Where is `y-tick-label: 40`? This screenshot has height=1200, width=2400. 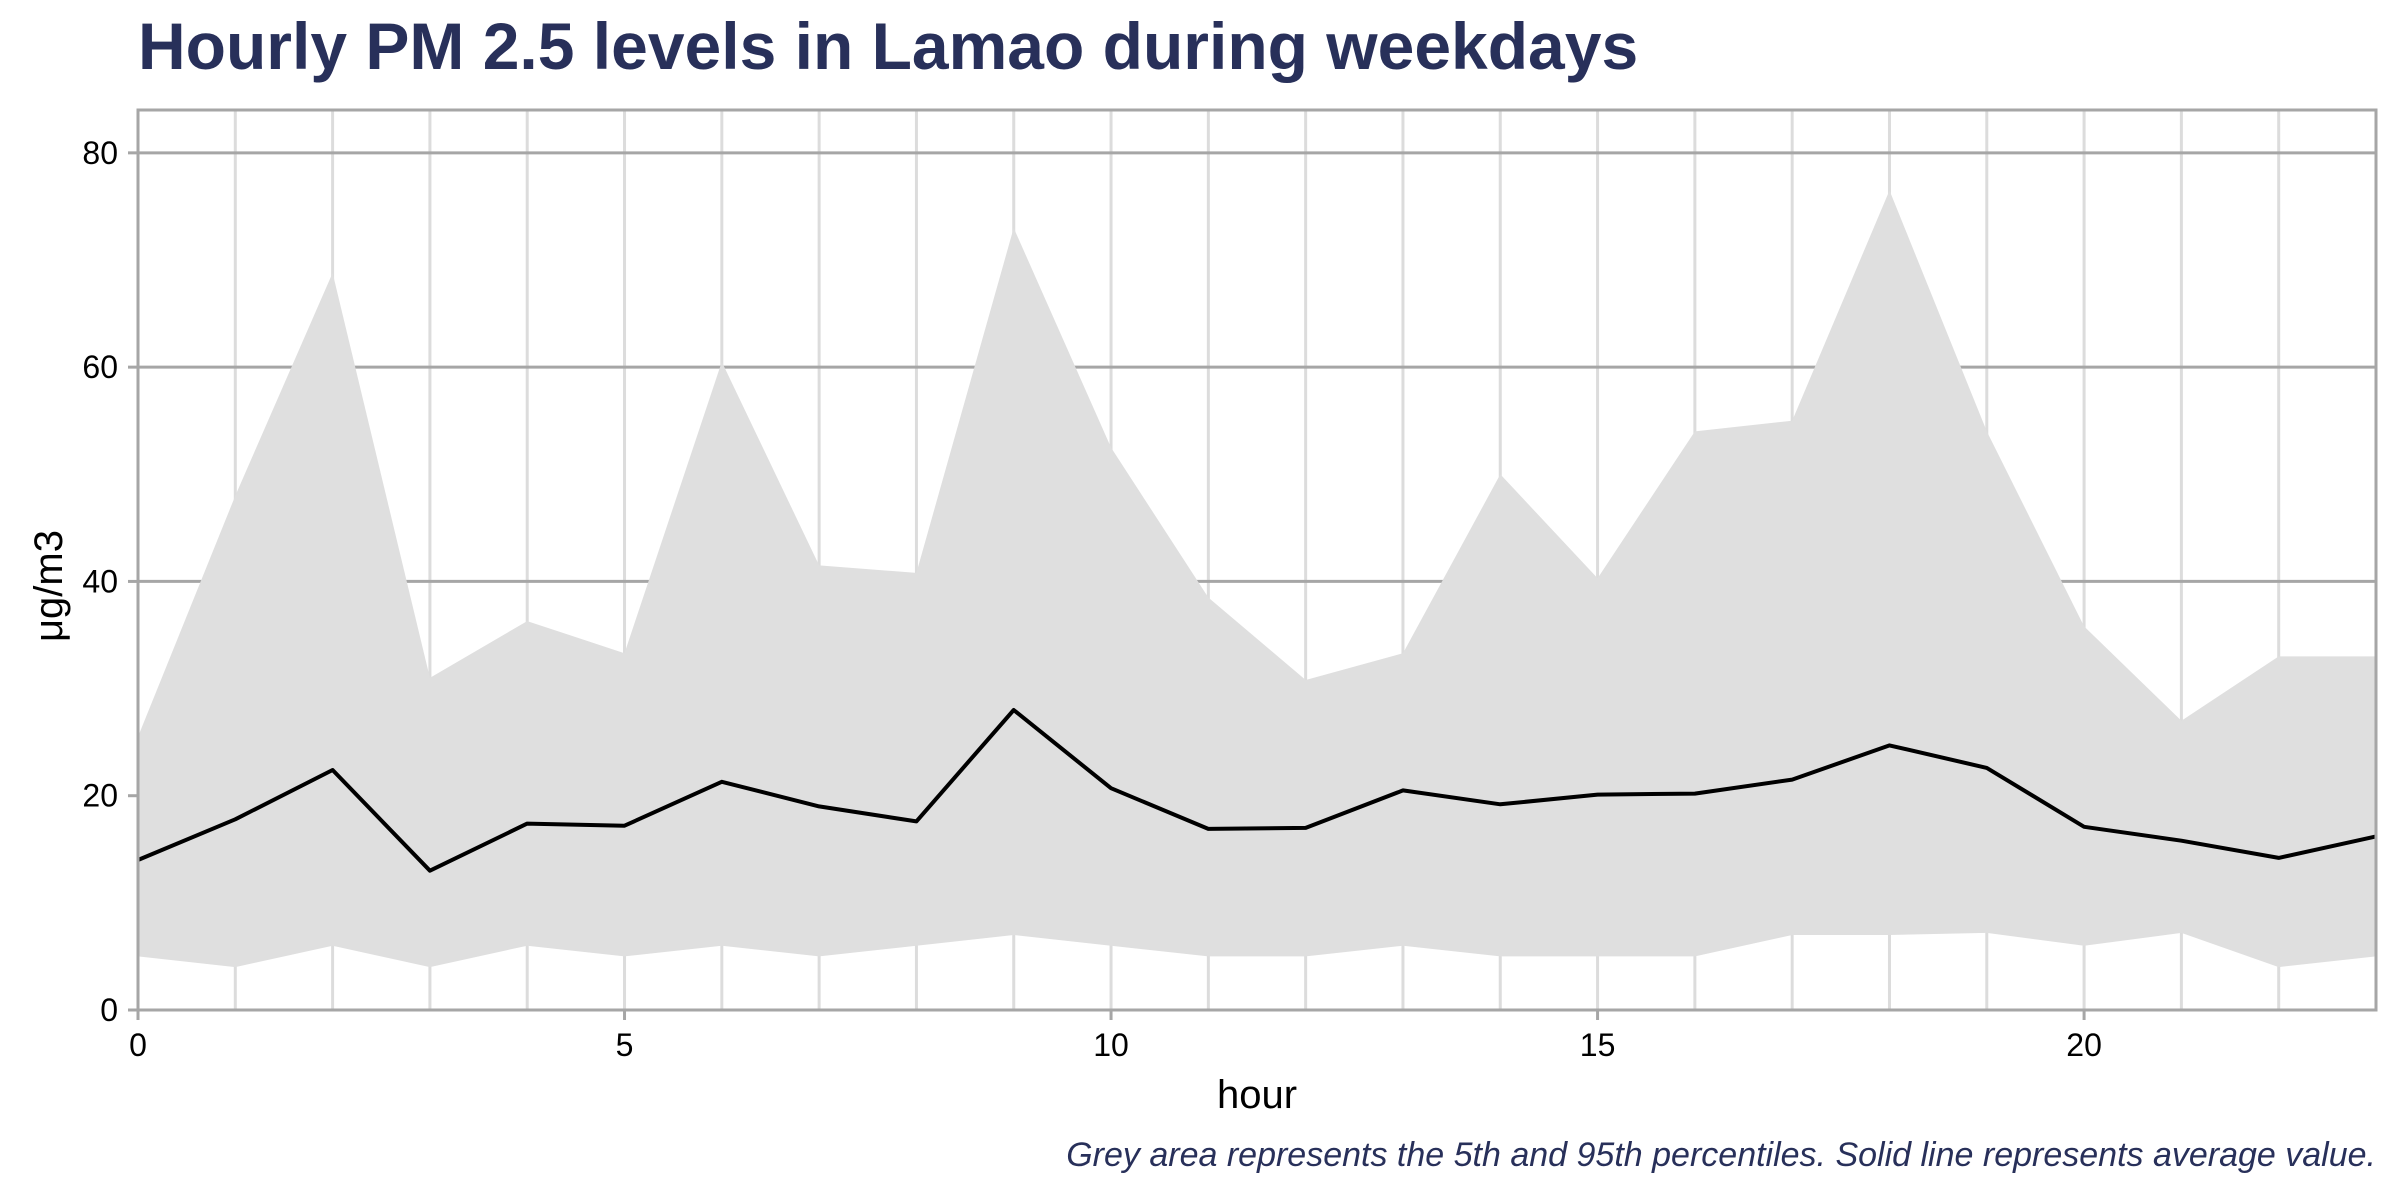 y-tick-label: 40 is located at coordinates (100, 581).